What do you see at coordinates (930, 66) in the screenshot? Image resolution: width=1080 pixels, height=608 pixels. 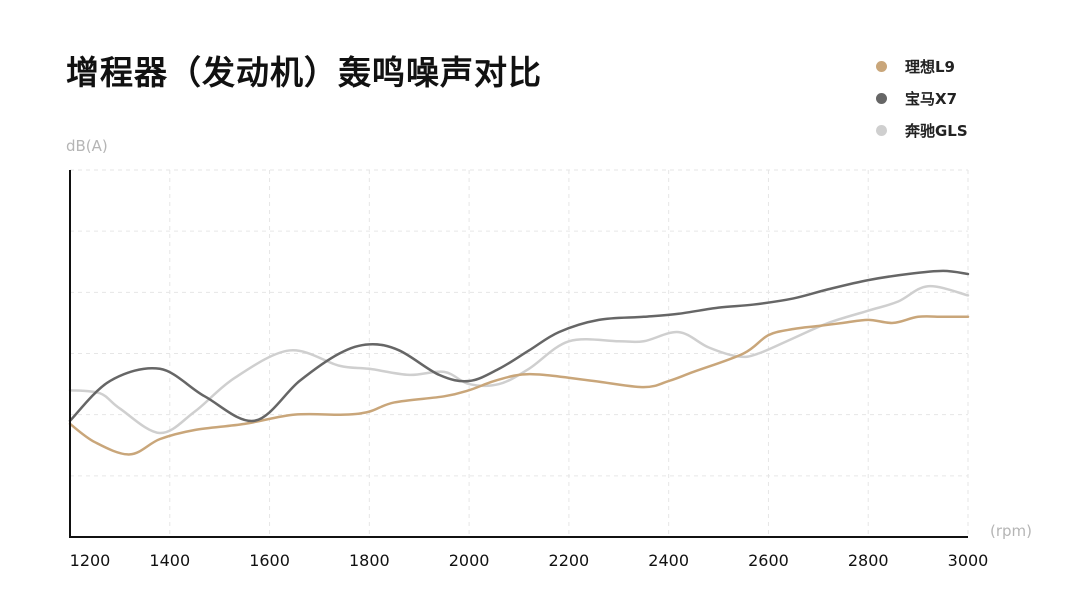 I see `legend-label-0: 理想L9` at bounding box center [930, 66].